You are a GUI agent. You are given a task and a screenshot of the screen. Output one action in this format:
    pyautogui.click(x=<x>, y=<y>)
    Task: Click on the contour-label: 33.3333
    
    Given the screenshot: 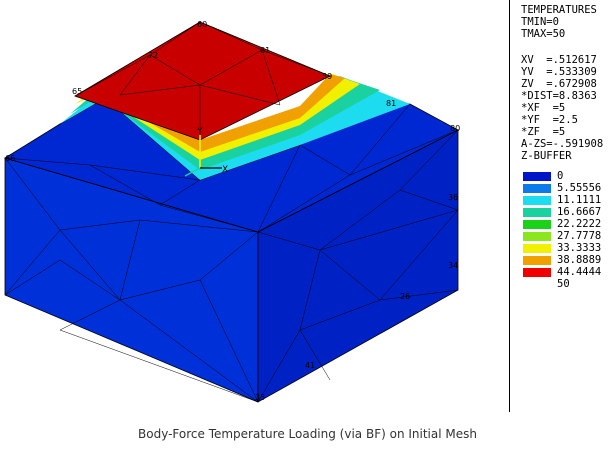 What is the action you would take?
    pyautogui.click(x=579, y=248)
    